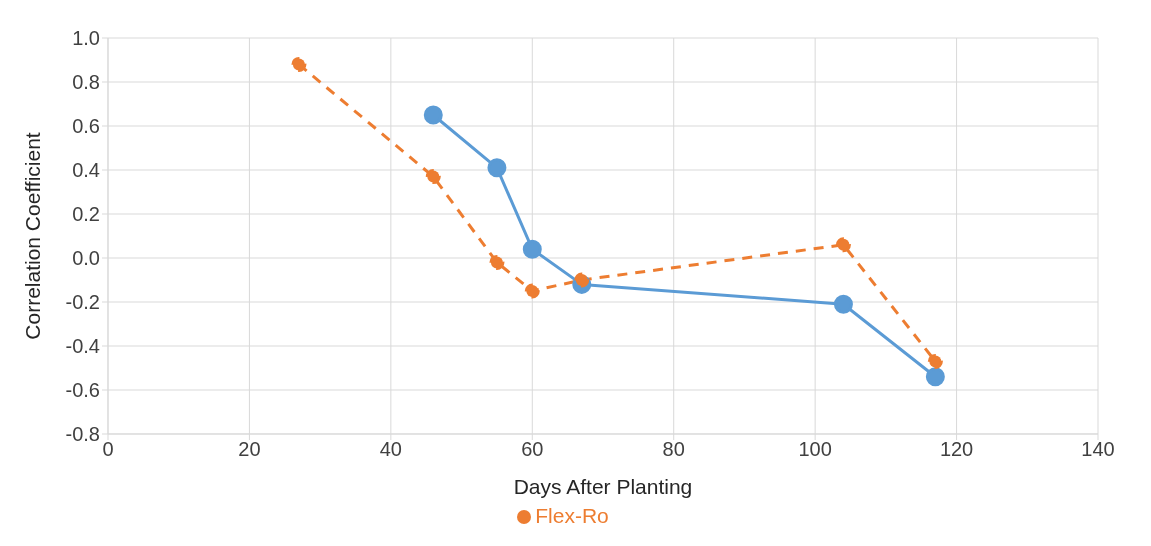 The image size is (1151, 546). Describe the element at coordinates (86, 38) in the screenshot. I see `y-tick-label: 1.0` at that location.